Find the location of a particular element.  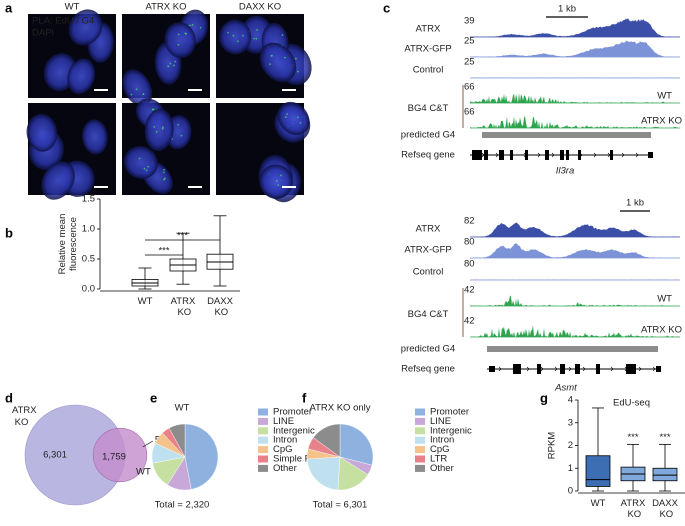

channel-label: PLA: EdU / G4 is located at coordinates (63, 21).